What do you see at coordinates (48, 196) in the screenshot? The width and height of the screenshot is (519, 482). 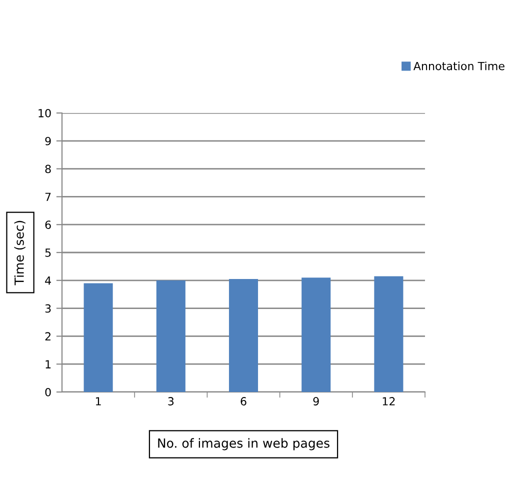 I see `y-tick-label: 7` at bounding box center [48, 196].